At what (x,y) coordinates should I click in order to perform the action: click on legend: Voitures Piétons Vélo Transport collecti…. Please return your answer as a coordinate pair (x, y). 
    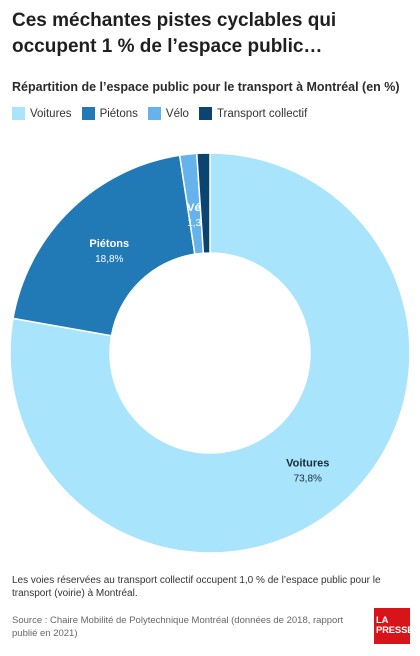
    Looking at the image, I should click on (164, 113).